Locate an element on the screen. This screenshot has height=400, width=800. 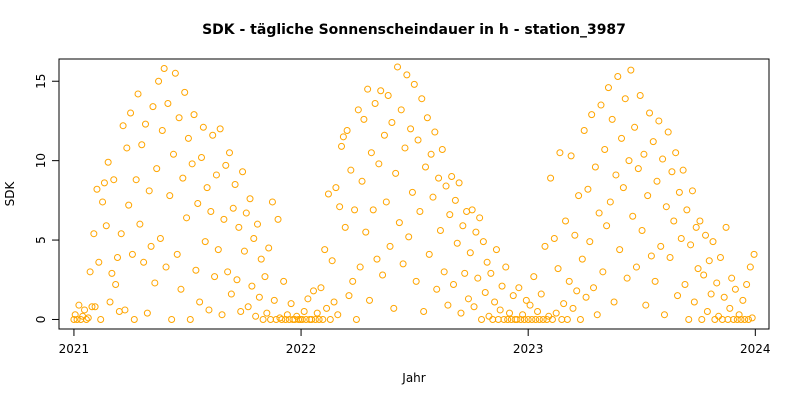
x-axis: 2021 2022 2023 2024 is located at coordinates (415, 342).